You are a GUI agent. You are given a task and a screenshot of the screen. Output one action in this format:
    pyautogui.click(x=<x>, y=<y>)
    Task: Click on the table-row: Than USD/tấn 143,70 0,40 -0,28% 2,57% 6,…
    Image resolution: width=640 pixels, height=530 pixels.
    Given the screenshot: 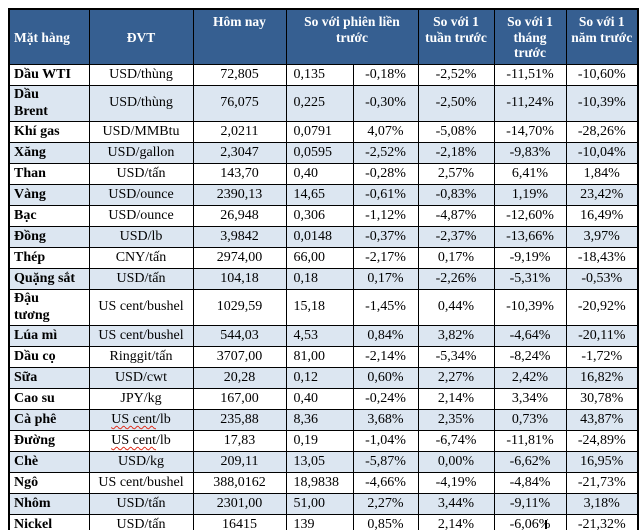 What is the action you would take?
    pyautogui.click(x=323, y=174)
    